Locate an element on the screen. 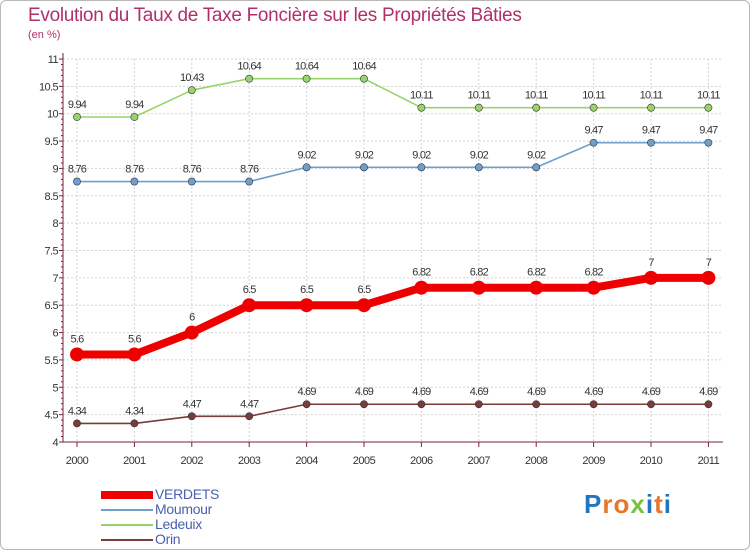  x-tick-label: 2001 is located at coordinates (134, 461).